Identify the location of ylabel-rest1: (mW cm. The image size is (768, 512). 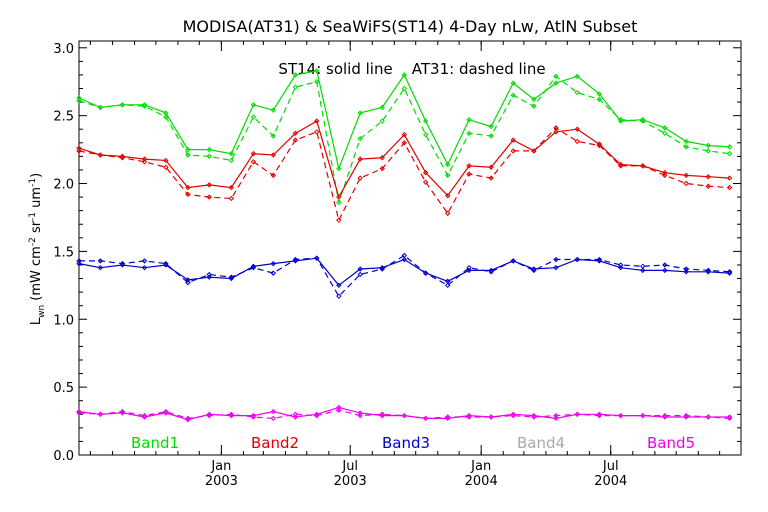
(36, 275).